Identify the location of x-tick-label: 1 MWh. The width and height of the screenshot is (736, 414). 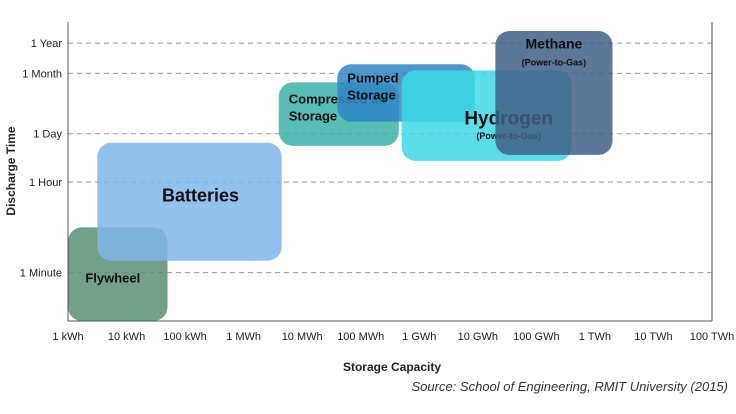
(243, 337).